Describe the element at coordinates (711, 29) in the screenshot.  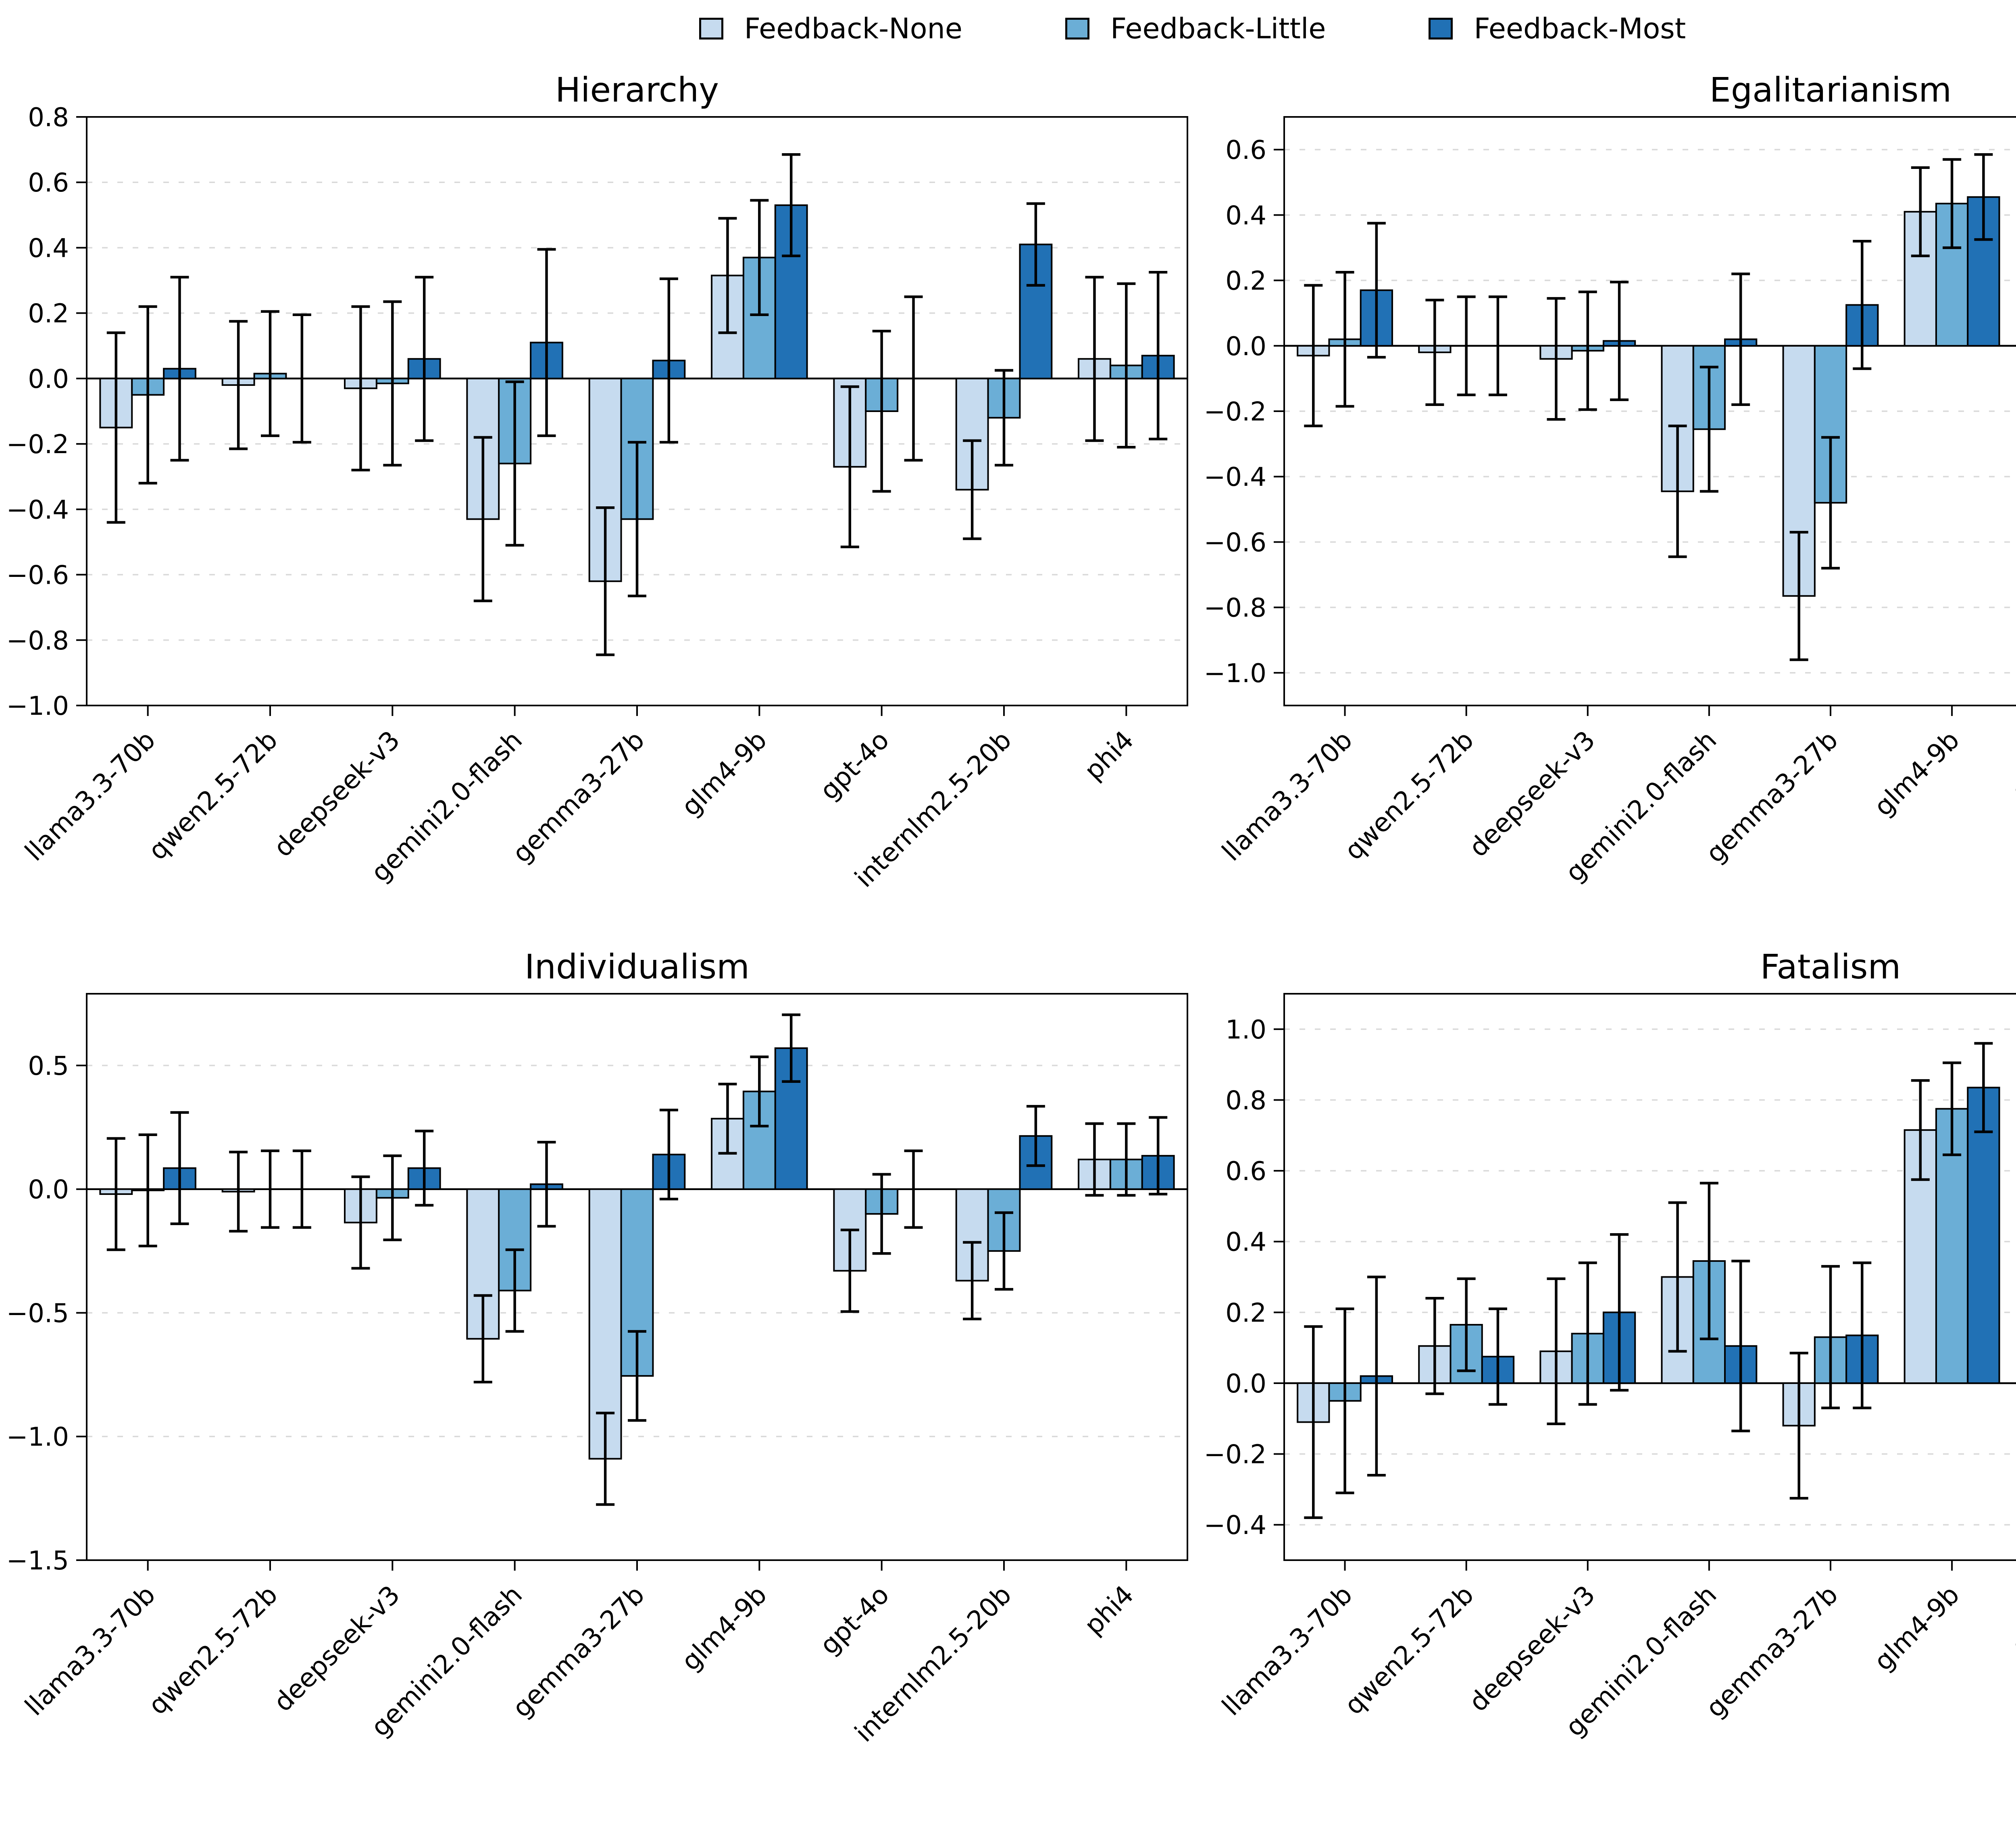
I see `feedback-none-swatch-icon` at that location.